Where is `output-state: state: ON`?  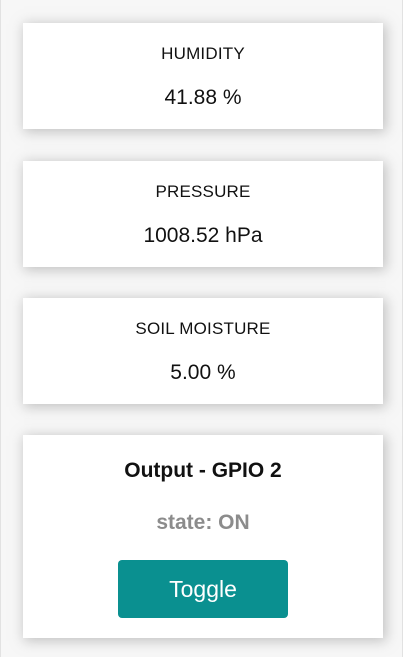 output-state: state: ON is located at coordinates (203, 522).